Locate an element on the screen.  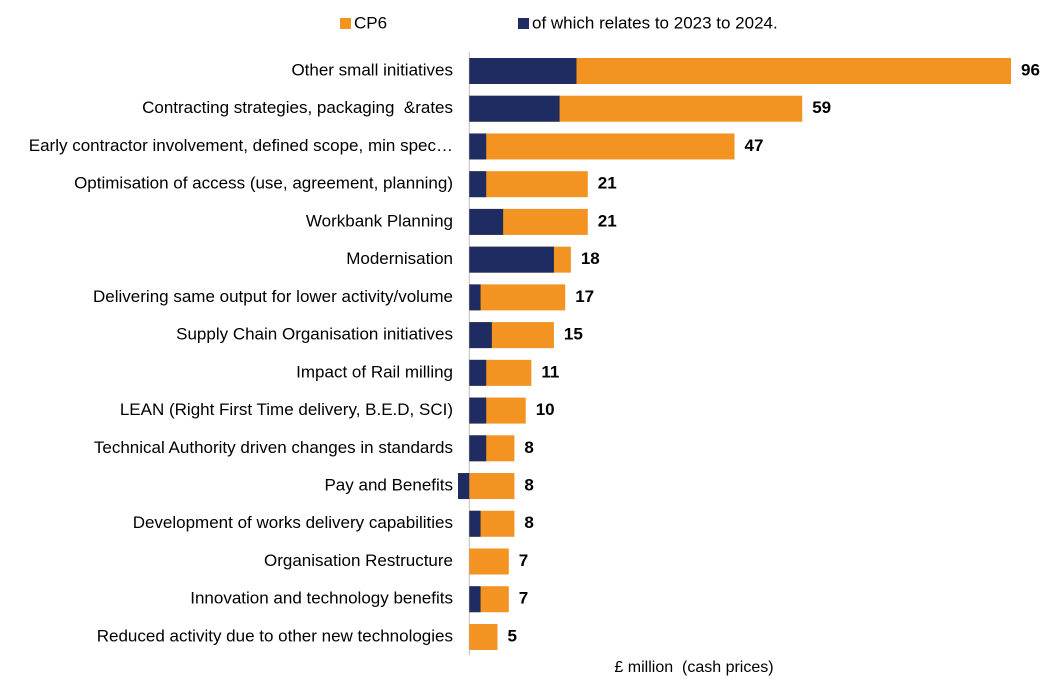
category-label: Modernisation is located at coordinates (399, 258).